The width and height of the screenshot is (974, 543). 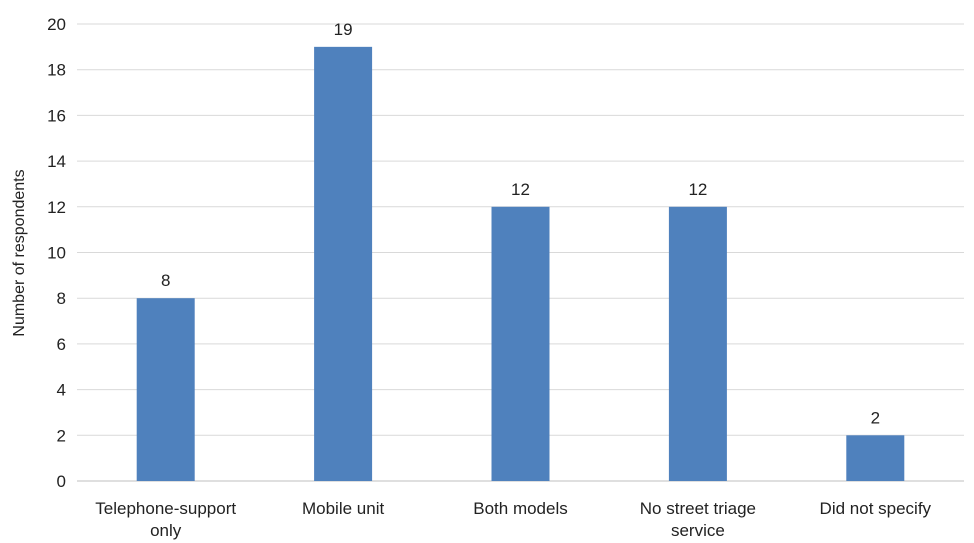 I want to click on x-category-label: Mobile unit, so click(x=343, y=508).